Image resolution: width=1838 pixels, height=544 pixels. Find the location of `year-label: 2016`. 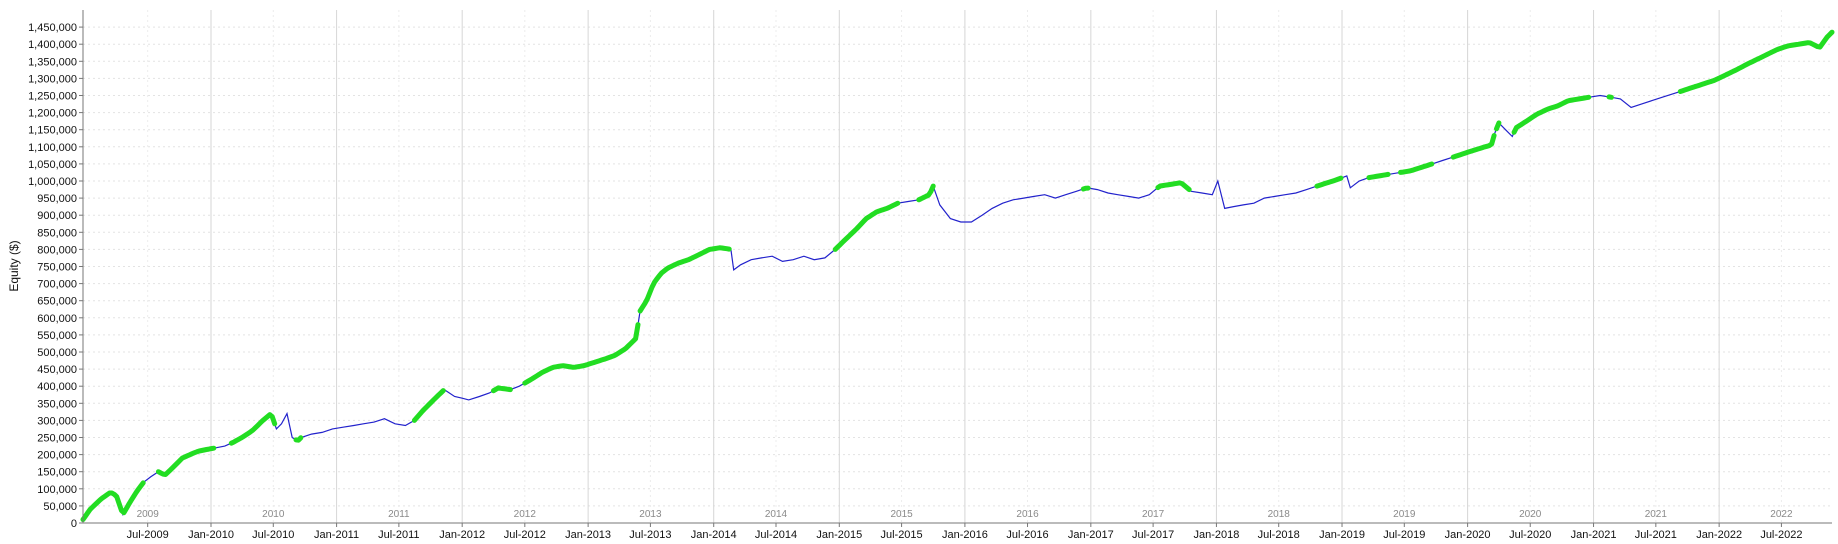

year-label: 2016 is located at coordinates (1027, 514).